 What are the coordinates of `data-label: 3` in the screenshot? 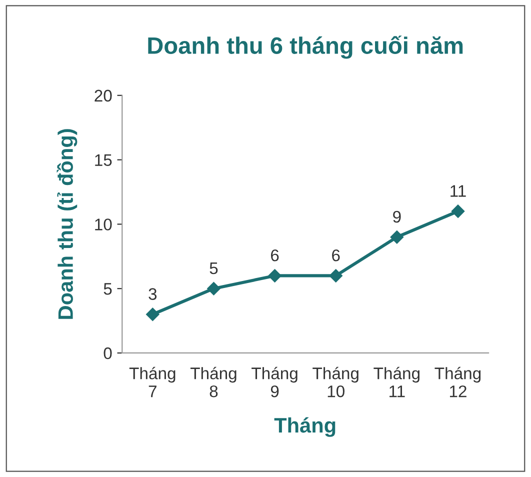 It's located at (152, 294).